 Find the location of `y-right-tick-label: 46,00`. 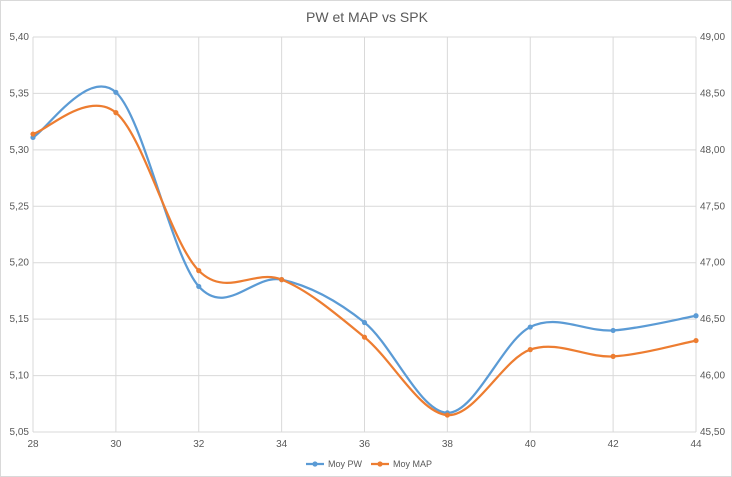

y-right-tick-label: 46,00 is located at coordinates (712, 376).